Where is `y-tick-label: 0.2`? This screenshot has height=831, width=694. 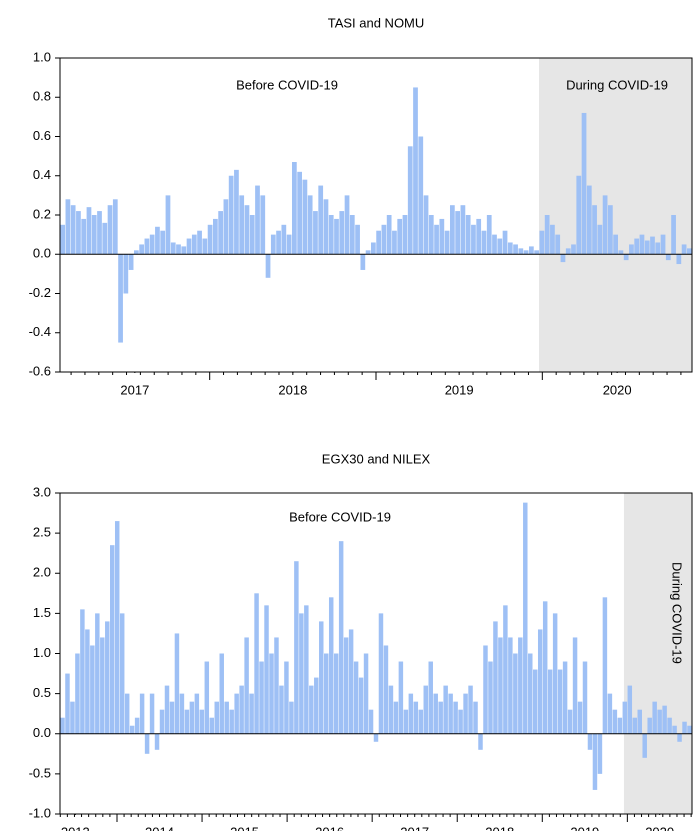
y-tick-label: 0.2 is located at coordinates (42, 213).